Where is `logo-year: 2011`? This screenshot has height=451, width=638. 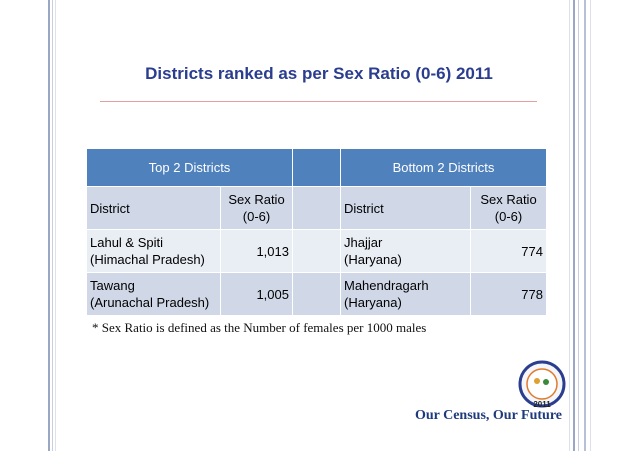 logo-year: 2011 is located at coordinates (542, 404).